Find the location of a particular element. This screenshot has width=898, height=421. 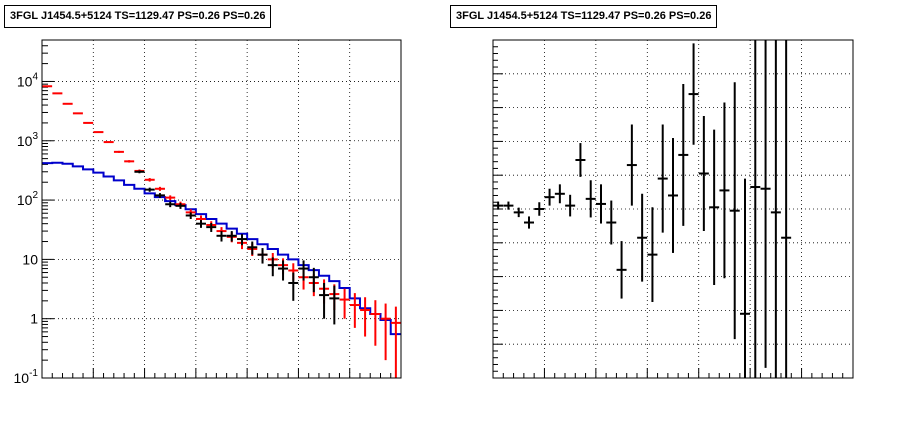

left-y-tick-label: 10² is located at coordinates (28, 199).